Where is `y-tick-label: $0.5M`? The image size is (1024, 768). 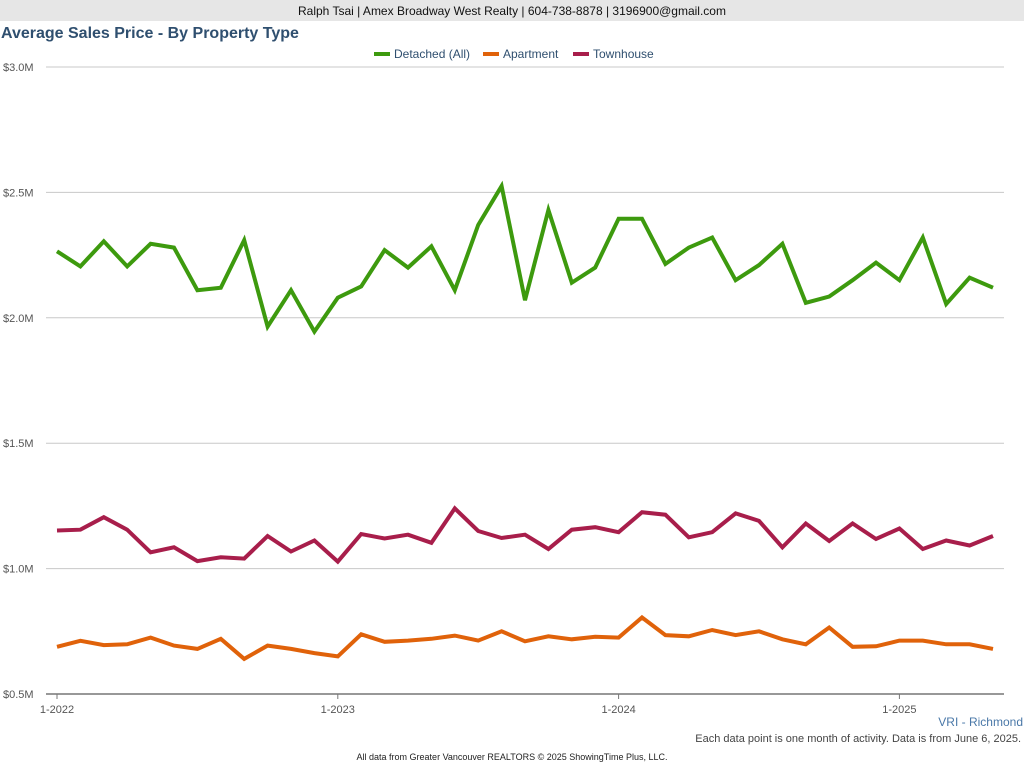
y-tick-label: $0.5M is located at coordinates (18, 695).